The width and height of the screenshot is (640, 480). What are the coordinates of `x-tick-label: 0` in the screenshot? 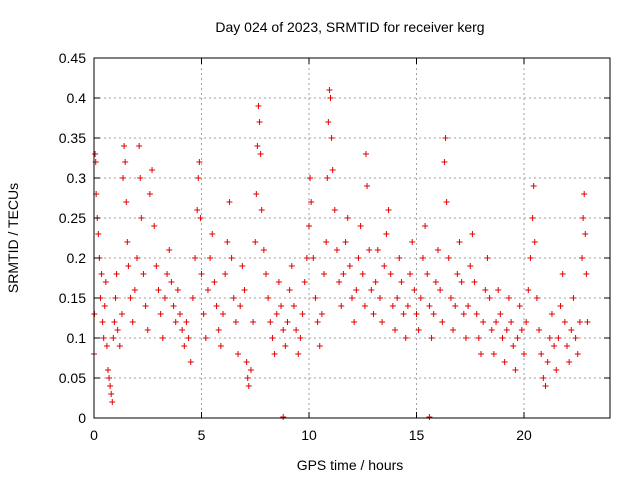 It's located at (94, 435).